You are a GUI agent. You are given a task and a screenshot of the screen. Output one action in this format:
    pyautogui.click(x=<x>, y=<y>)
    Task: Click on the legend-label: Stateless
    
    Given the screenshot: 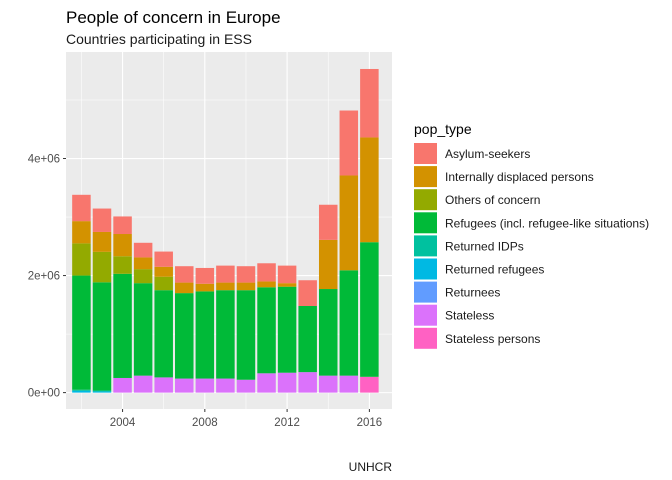 What is the action you would take?
    pyautogui.click(x=469, y=316)
    